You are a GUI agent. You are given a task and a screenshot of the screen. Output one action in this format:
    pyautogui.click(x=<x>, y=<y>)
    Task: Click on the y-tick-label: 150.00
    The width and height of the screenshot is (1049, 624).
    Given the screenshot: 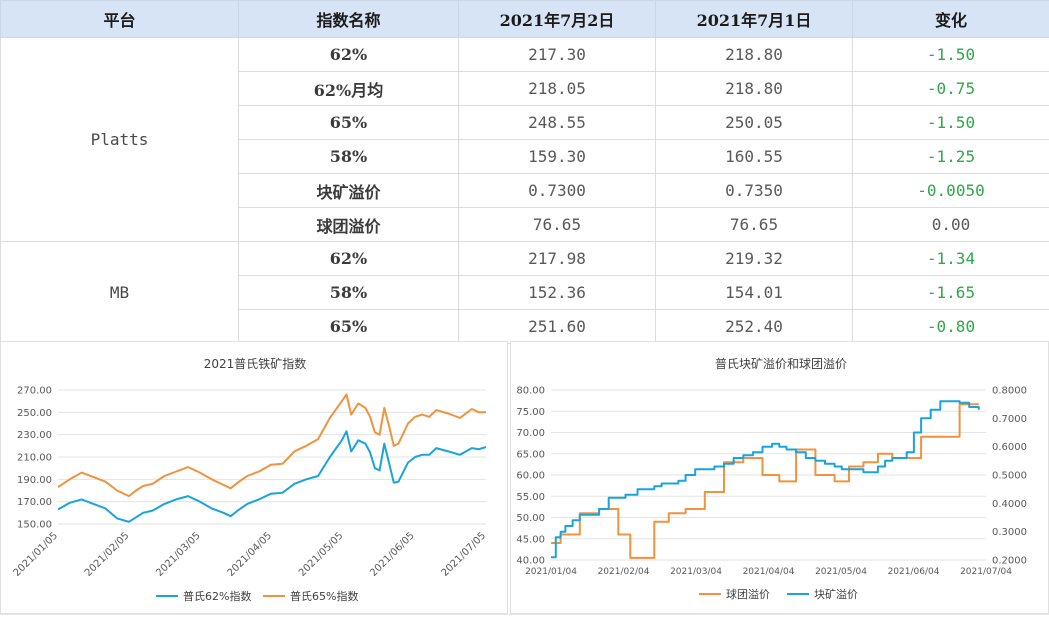 What is the action you would take?
    pyautogui.click(x=34, y=525)
    